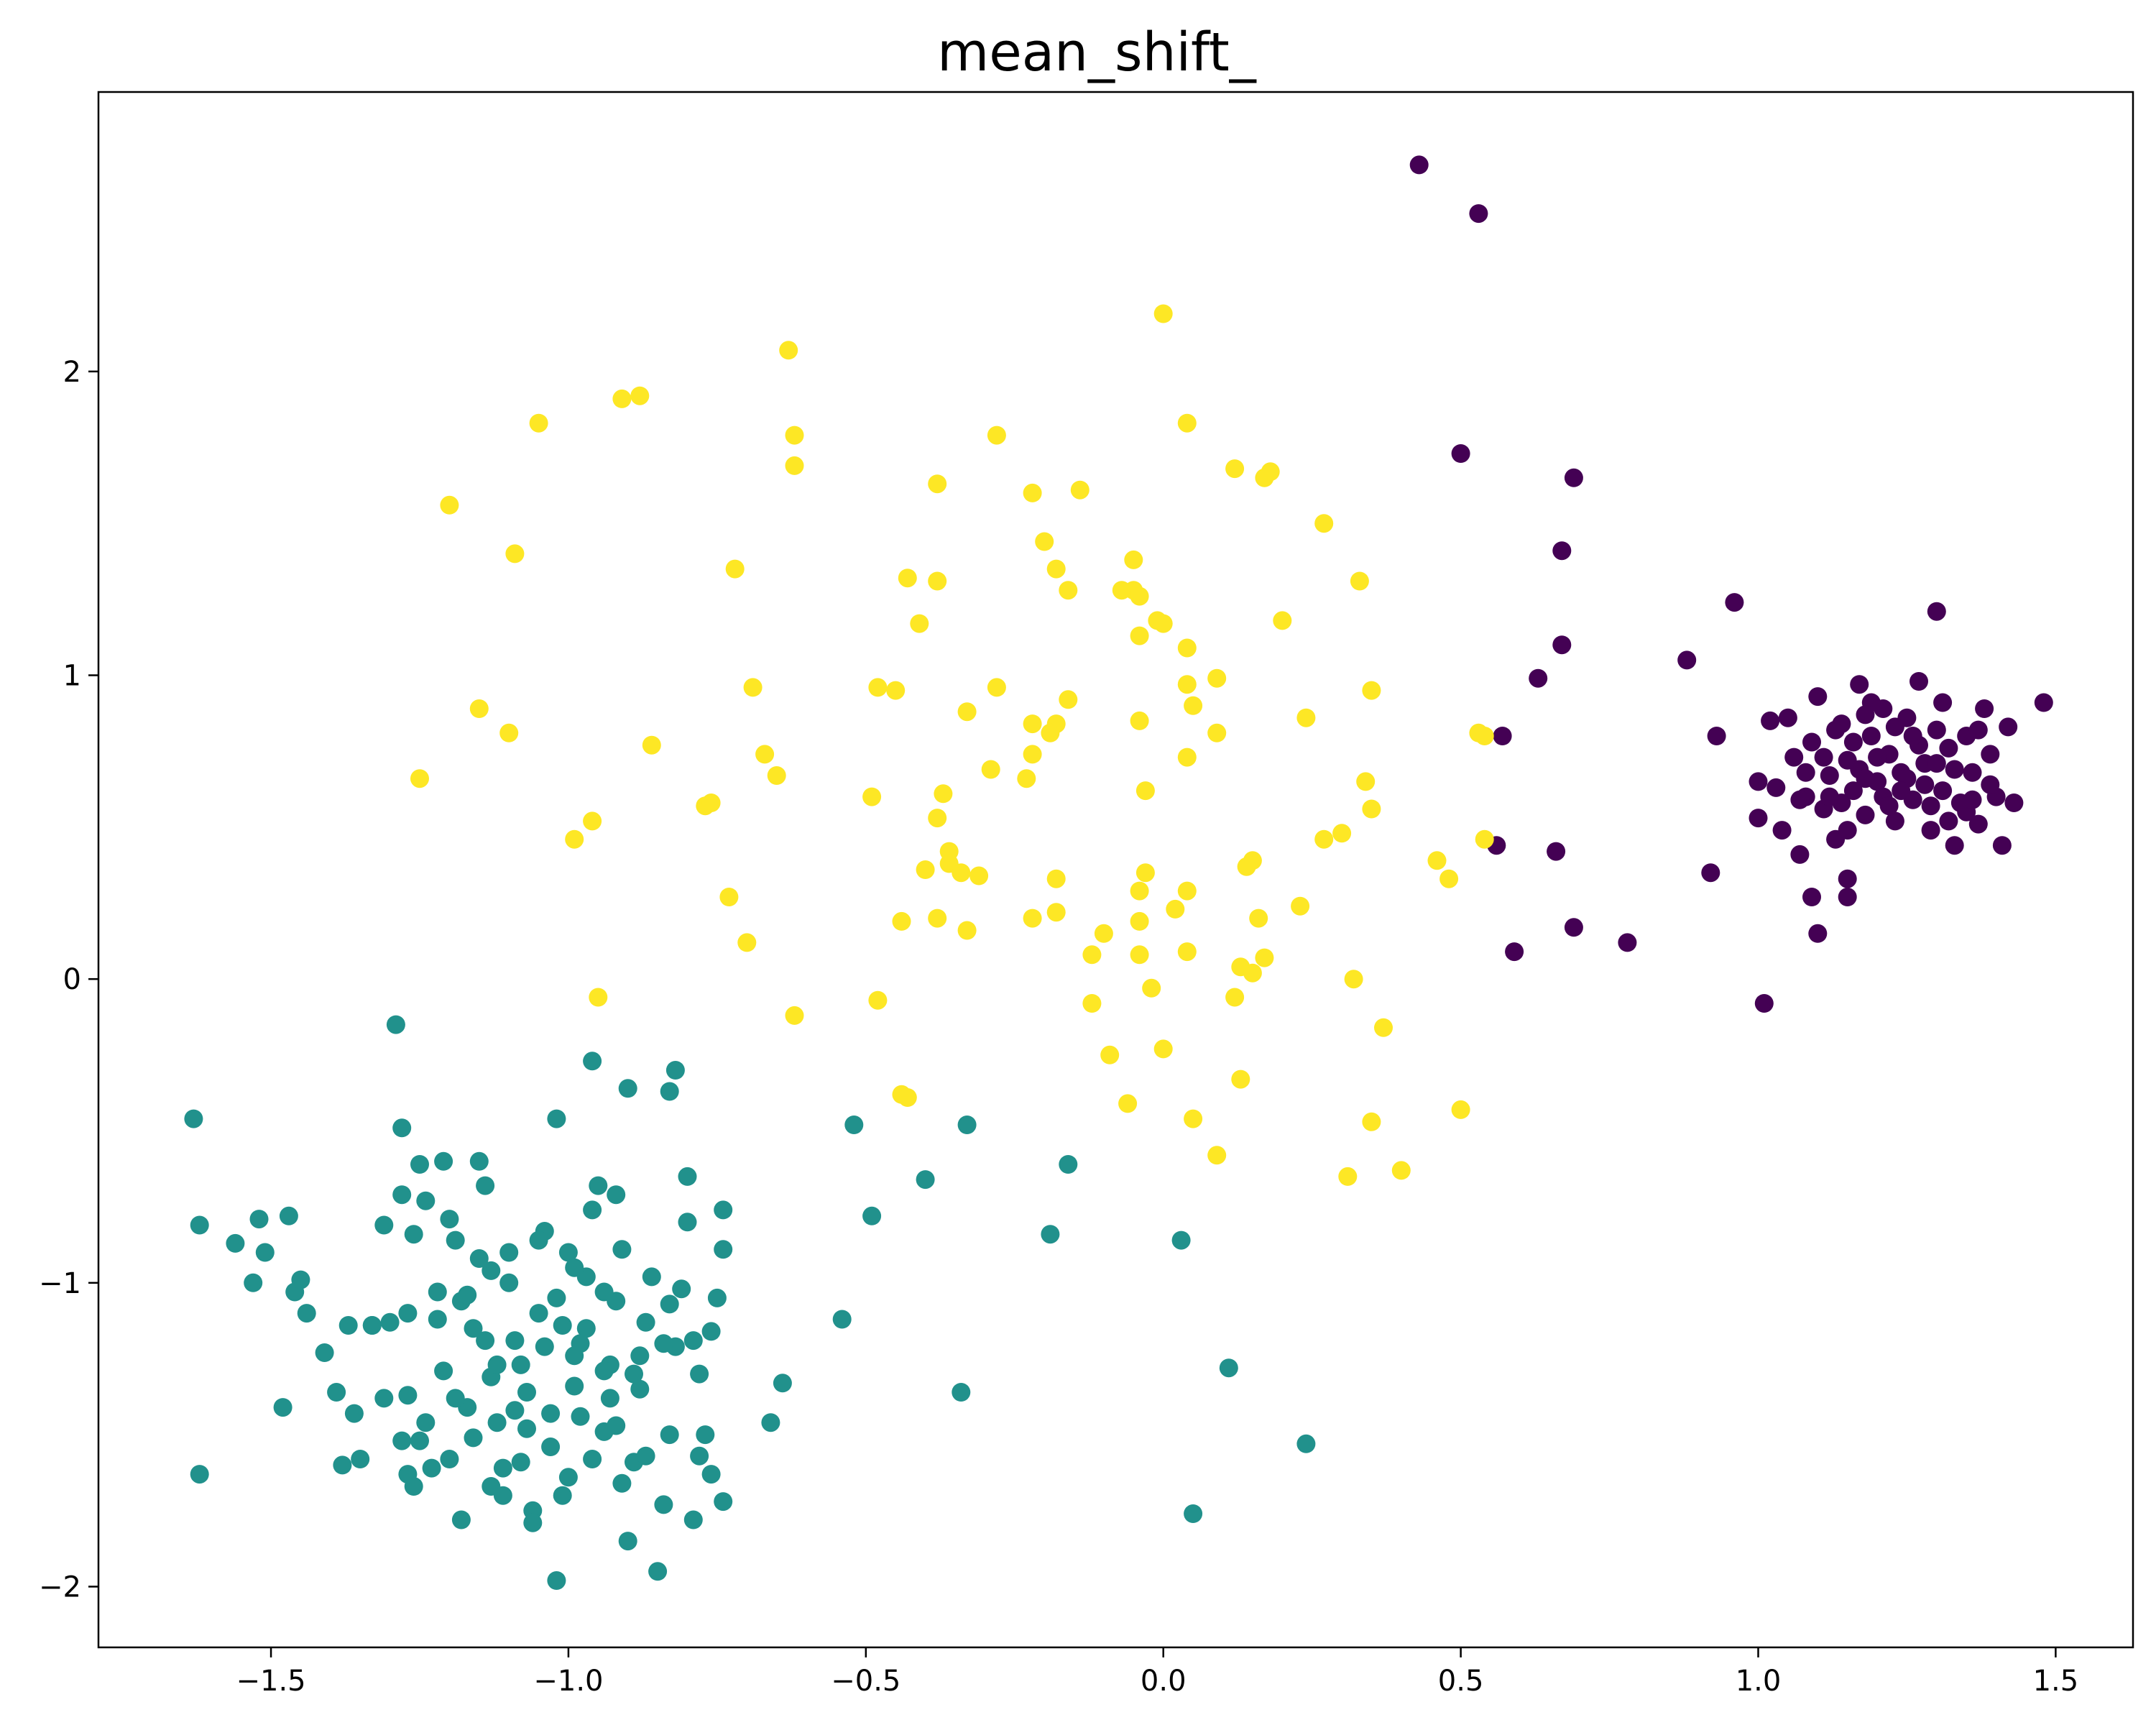  Describe the element at coordinates (1461, 1681) in the screenshot. I see `x-tick-label: 0.5` at that location.